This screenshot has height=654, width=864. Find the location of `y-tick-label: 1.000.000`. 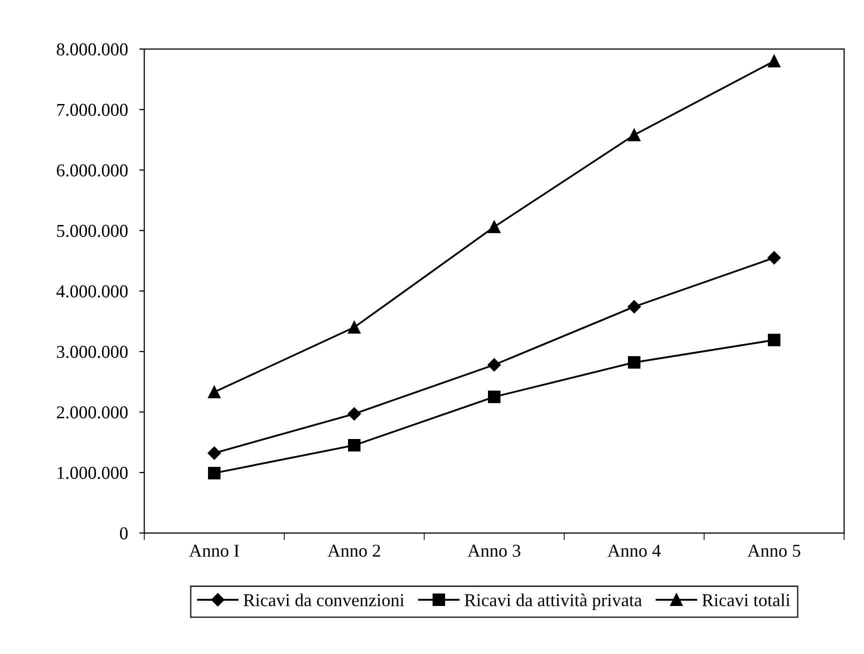

y-tick-label: 1.000.000 is located at coordinates (93, 473).